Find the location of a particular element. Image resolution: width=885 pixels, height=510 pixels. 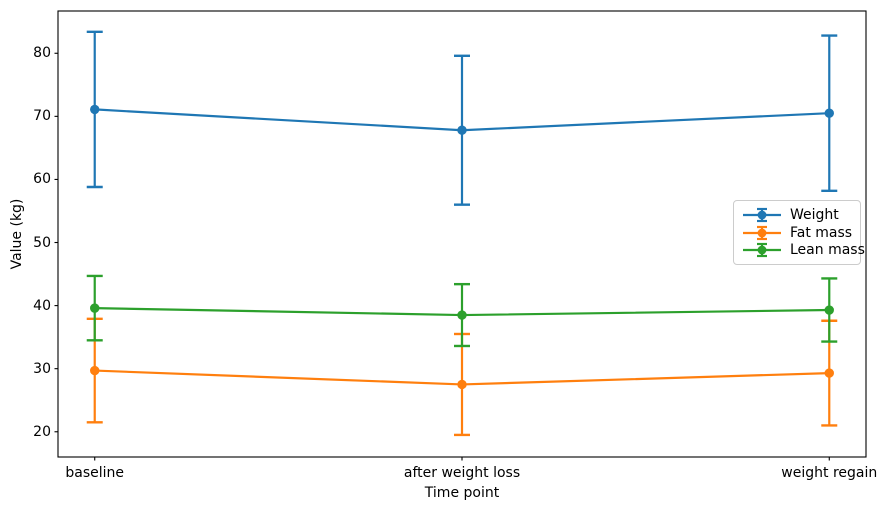

y-tick-label: 80 is located at coordinates (42, 53).